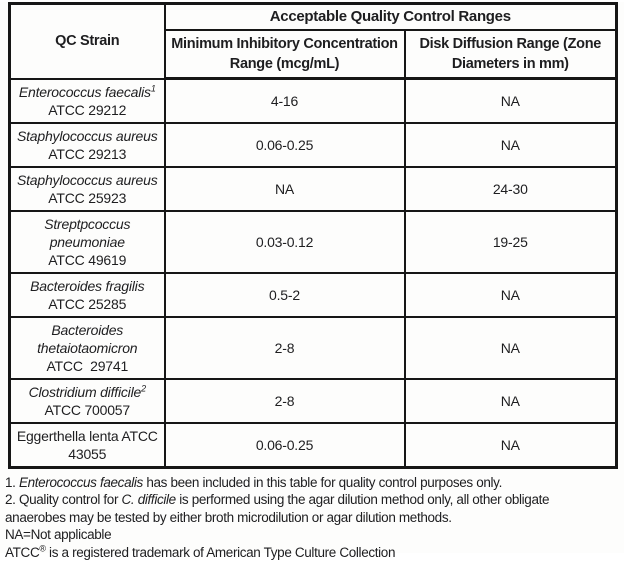 The image size is (624, 561). I want to click on disk-value: 19-25, so click(511, 242).